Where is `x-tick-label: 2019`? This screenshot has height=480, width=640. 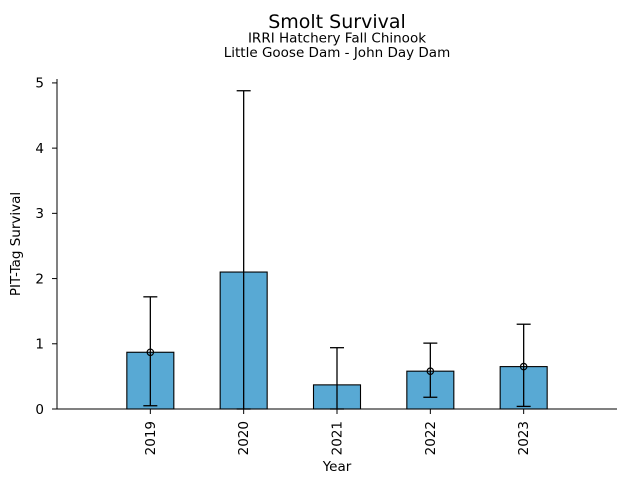
x-tick-label: 2019 is located at coordinates (151, 438).